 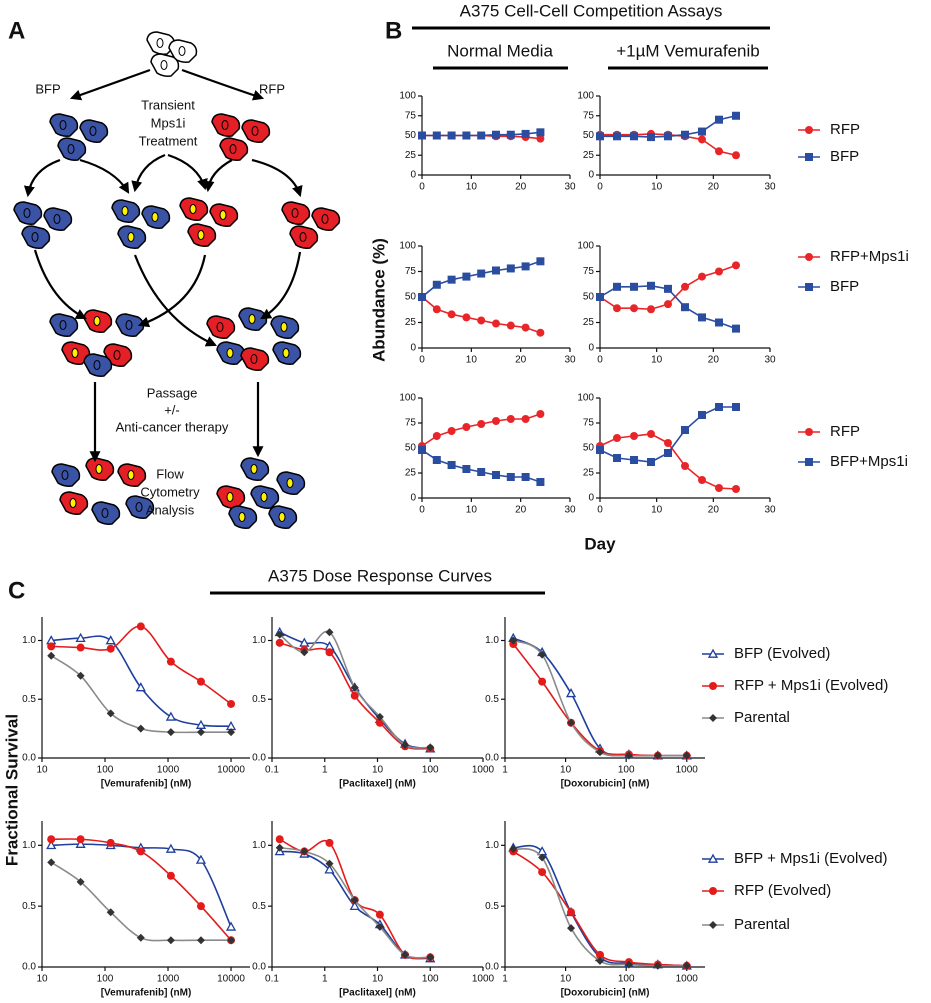 What do you see at coordinates (762, 717) in the screenshot?
I see `legend-label: Parental` at bounding box center [762, 717].